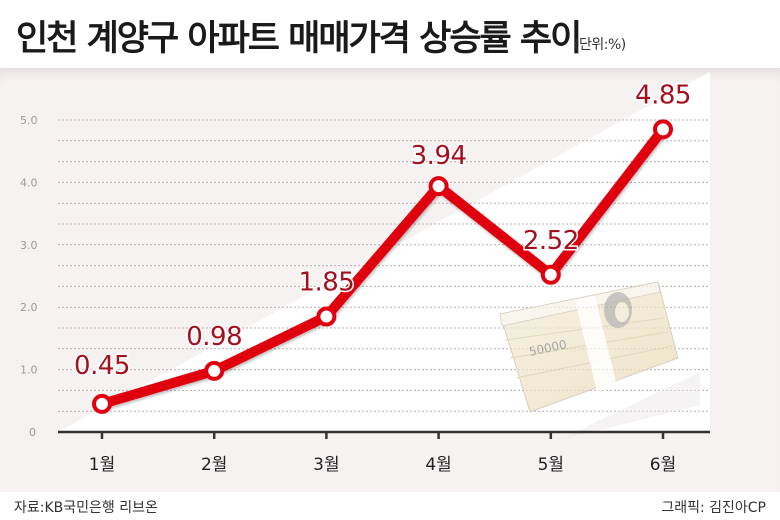  I want to click on x-tick-label: 2월, so click(214, 465).